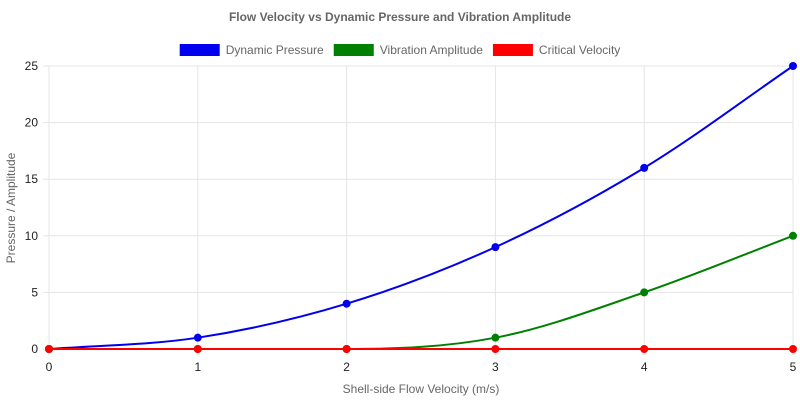 The height and width of the screenshot is (400, 800). Describe the element at coordinates (49, 367) in the screenshot. I see `x-tick-label: 0` at that location.